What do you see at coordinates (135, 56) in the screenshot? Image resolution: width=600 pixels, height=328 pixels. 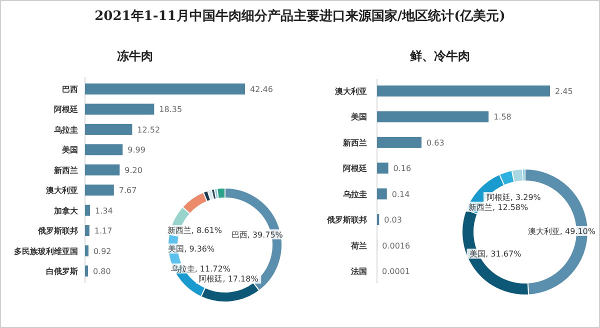 I see `chart-subtitle: 冻牛肉` at bounding box center [135, 56].